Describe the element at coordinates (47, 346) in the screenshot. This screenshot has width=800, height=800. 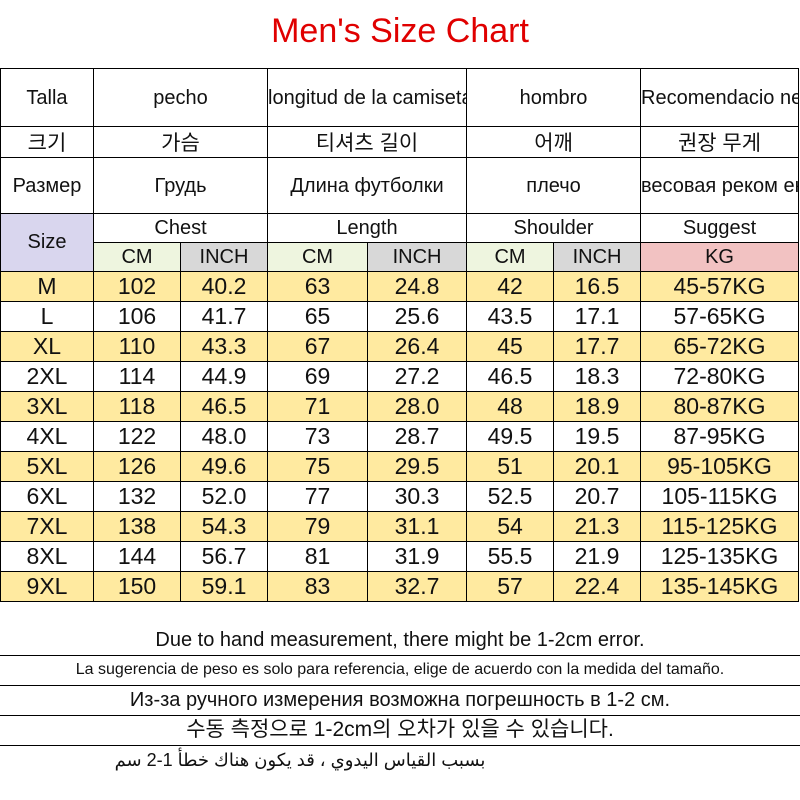
I see `cell-size: XL` at that location.